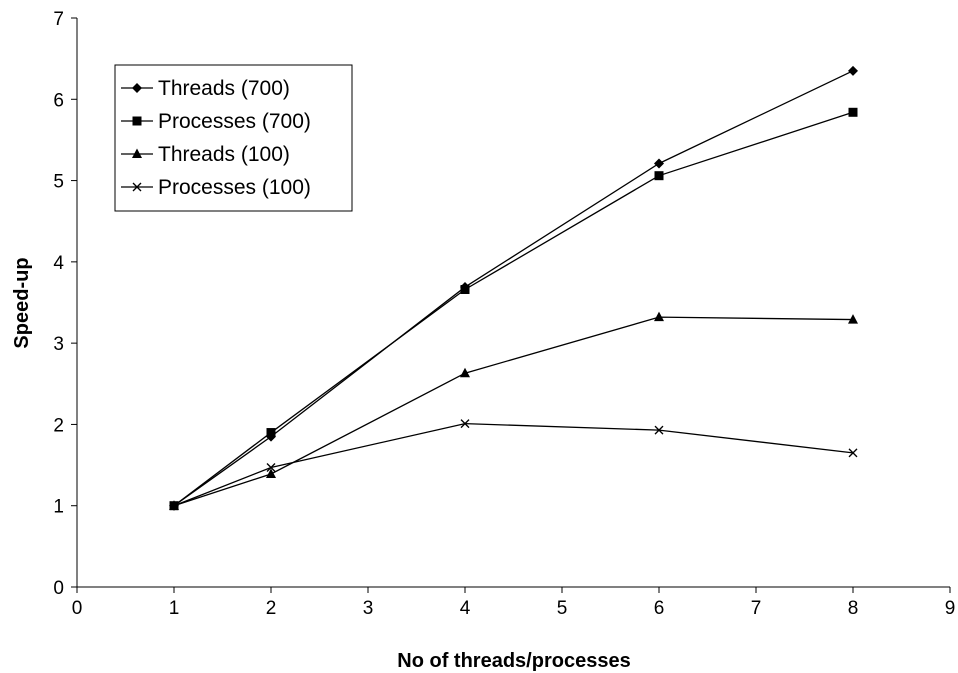 The width and height of the screenshot is (958, 673). Describe the element at coordinates (174, 608) in the screenshot. I see `x-tick-label: 1` at that location.